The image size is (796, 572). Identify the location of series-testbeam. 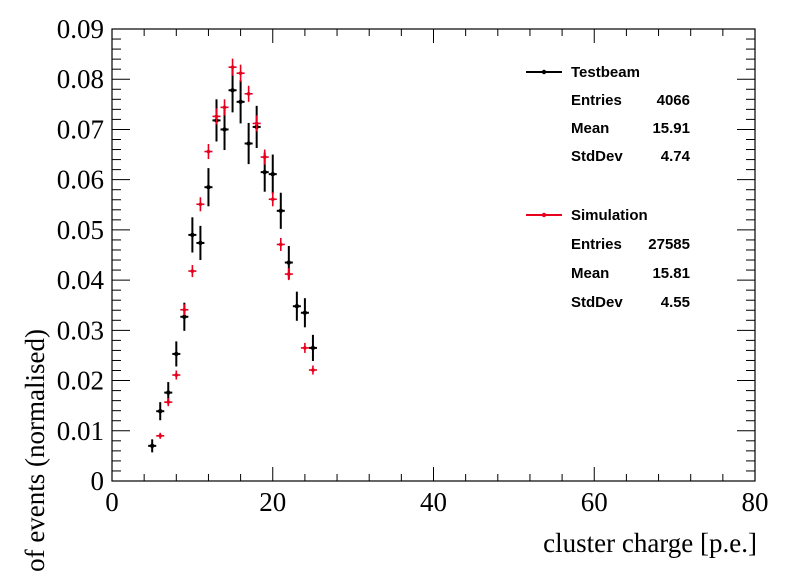
(232, 260).